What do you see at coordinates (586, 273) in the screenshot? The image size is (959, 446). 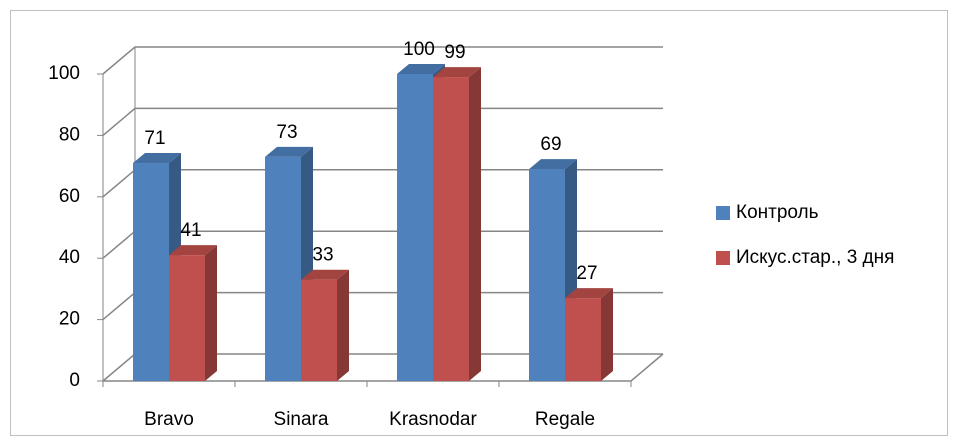 I see `value-label: 27` at bounding box center [586, 273].